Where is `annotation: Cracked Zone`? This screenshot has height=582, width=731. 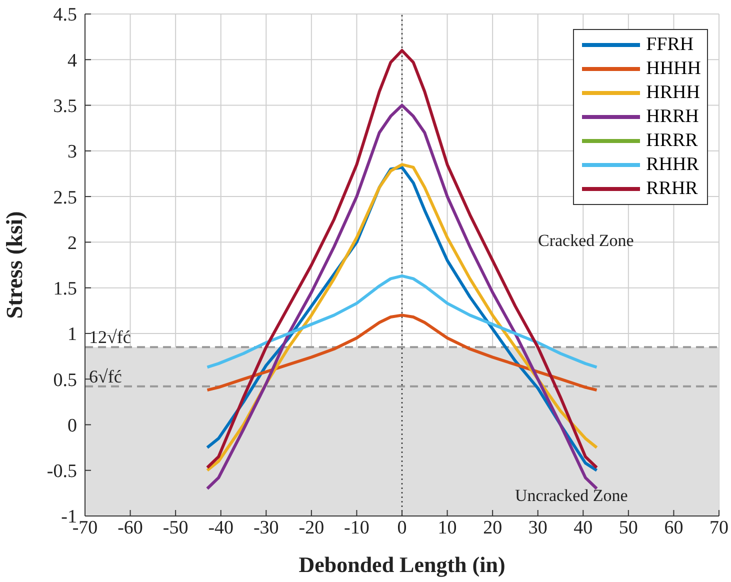 annotation: Cracked Zone is located at coordinates (586, 241).